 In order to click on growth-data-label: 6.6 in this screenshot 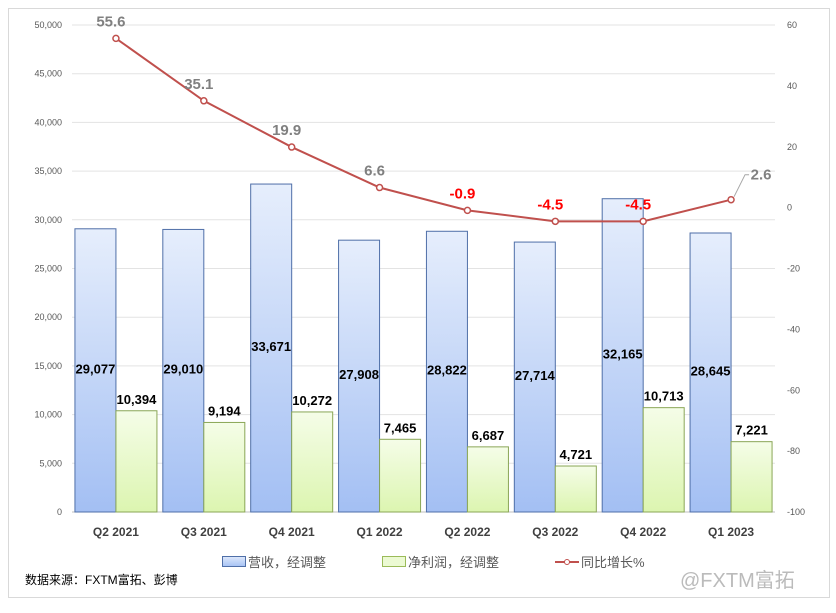, I will do `click(374, 171)`.